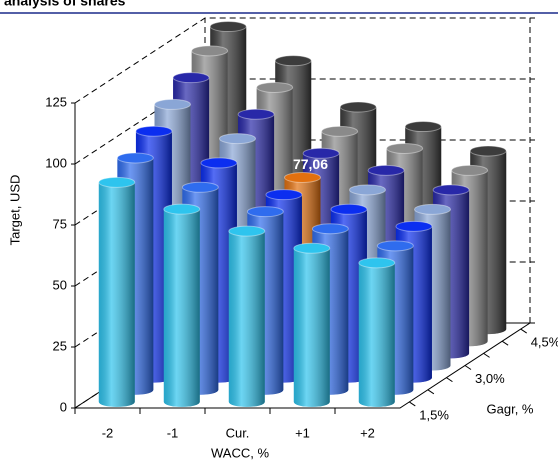 This screenshot has width=558, height=464. What do you see at coordinates (367, 432) in the screenshot?
I see `x-tick-label: +2` at bounding box center [367, 432].